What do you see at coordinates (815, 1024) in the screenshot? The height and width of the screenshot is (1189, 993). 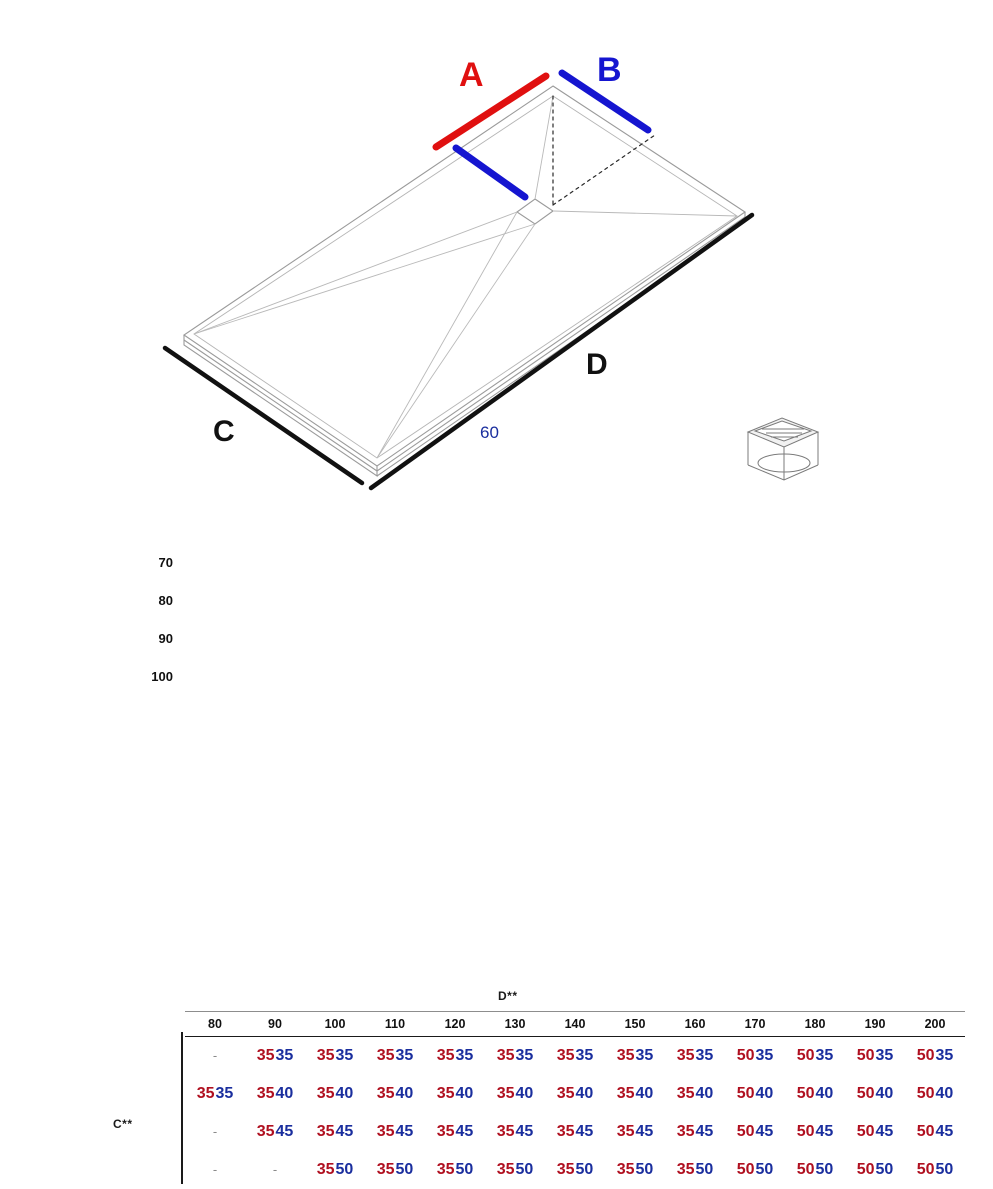 I see `column-header-180: 180` at bounding box center [815, 1024].